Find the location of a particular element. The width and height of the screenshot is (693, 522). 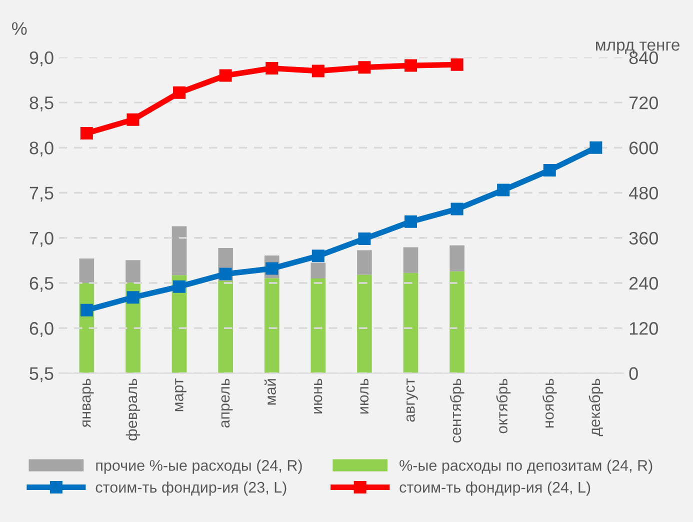

y-tick-label: 8,0 is located at coordinates (42, 149).